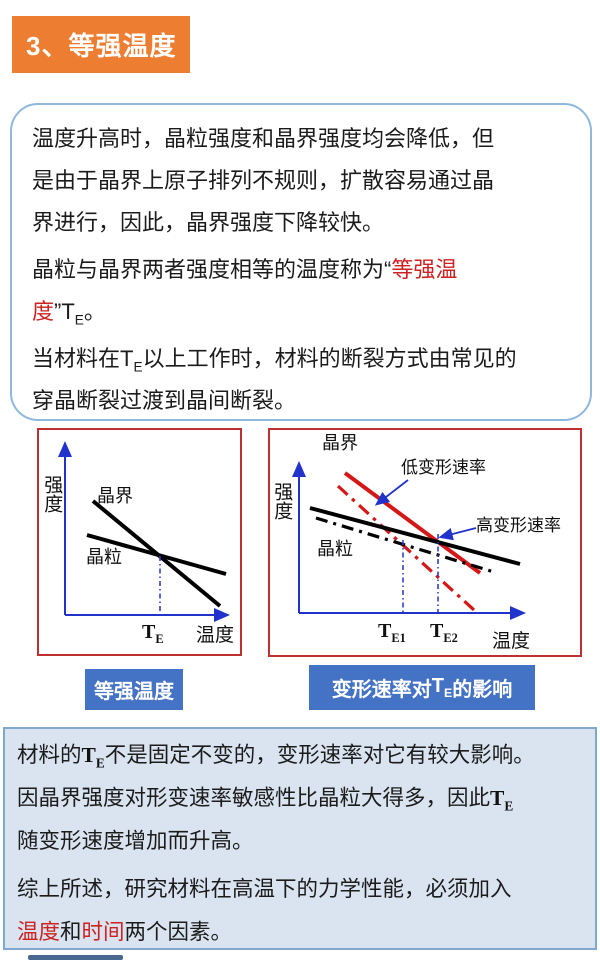 This screenshot has height=960, width=600. Describe the element at coordinates (482, 690) in the screenshot. I see `caption-text: 的影响` at that location.